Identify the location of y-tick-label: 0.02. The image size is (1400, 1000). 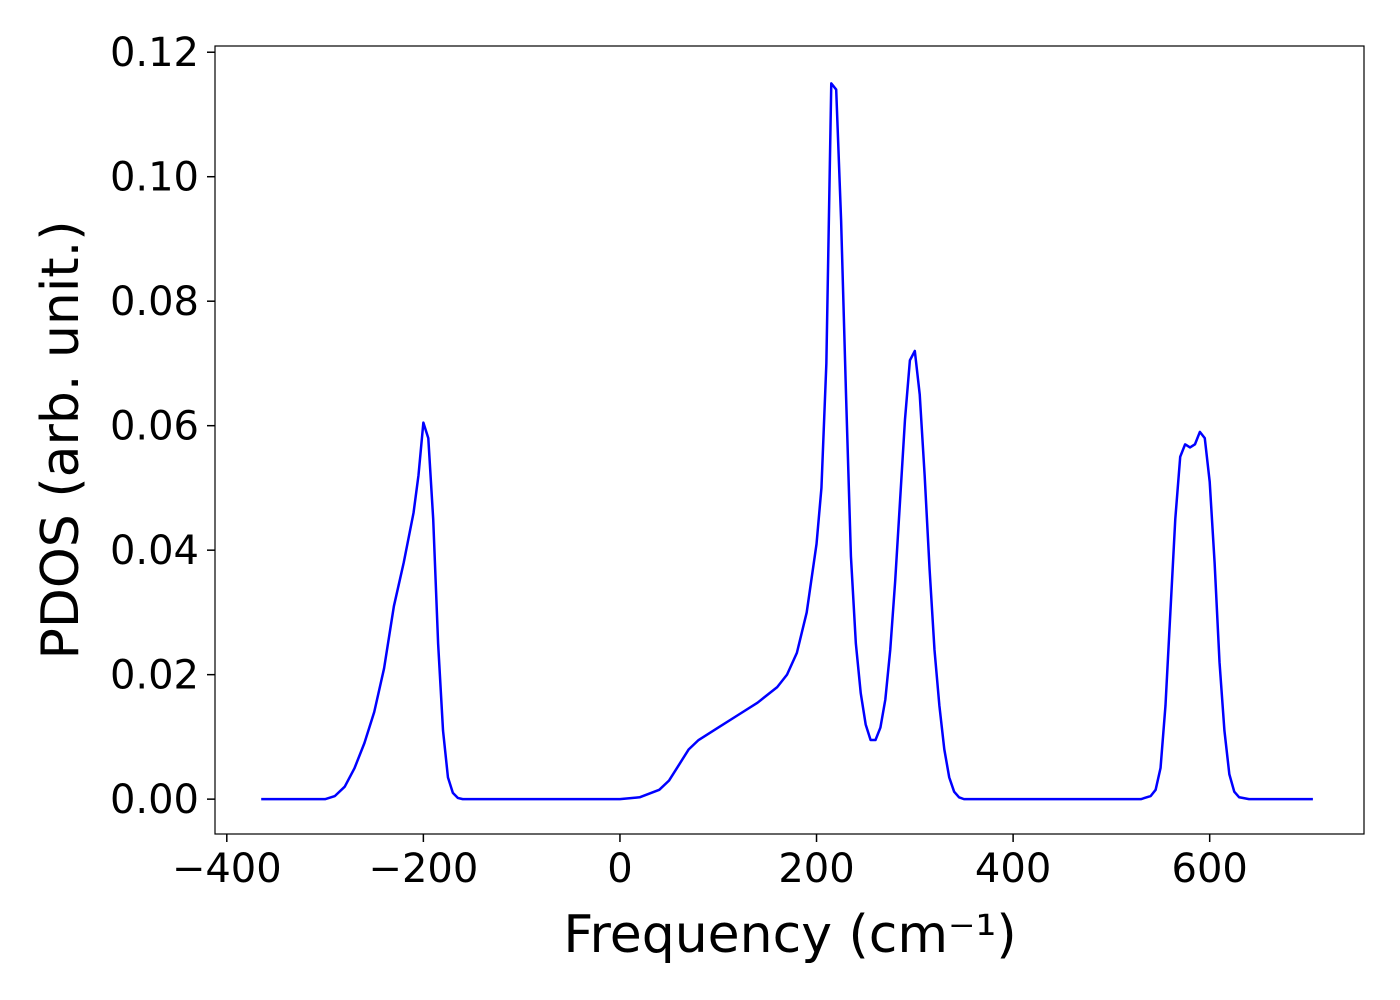
(154, 676).